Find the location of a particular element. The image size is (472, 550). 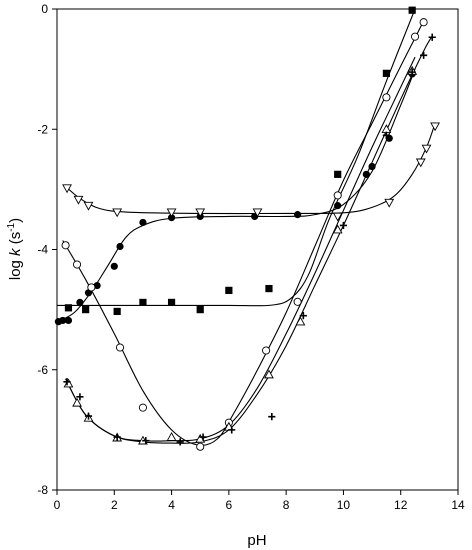

fit-curve-open-triangle-down is located at coordinates (250, 169).